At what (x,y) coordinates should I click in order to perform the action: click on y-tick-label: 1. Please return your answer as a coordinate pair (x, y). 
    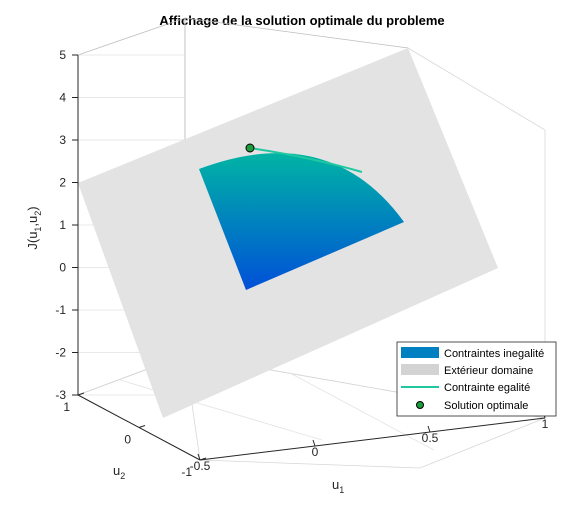
    Looking at the image, I should click on (66, 407).